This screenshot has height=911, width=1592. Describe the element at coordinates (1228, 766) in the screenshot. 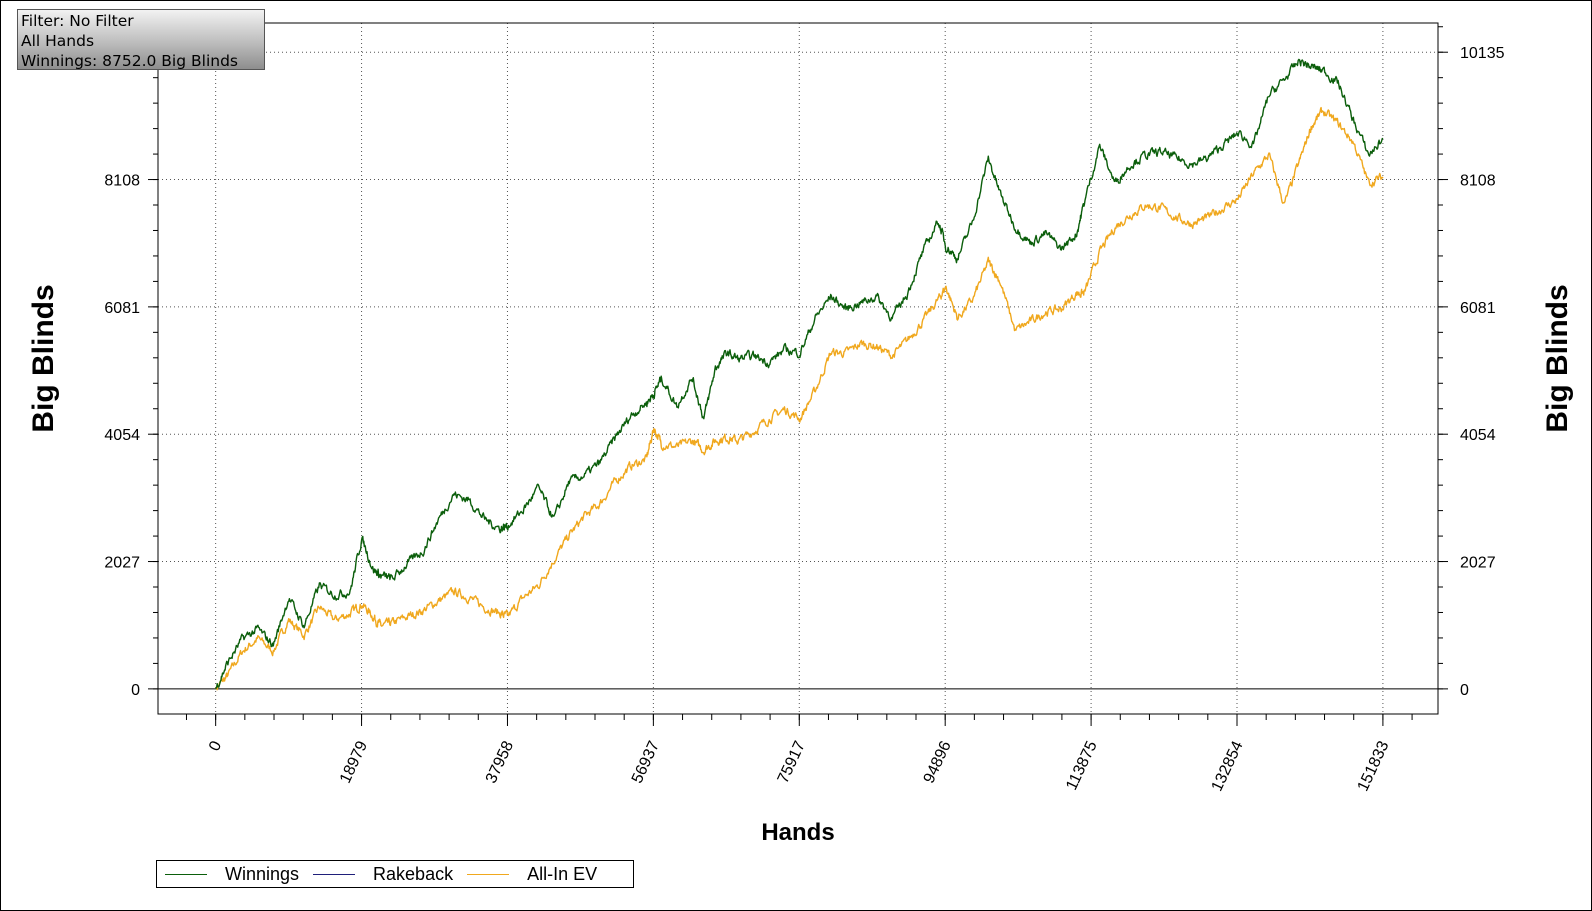

I see `x-tick-label: 132854` at that location.